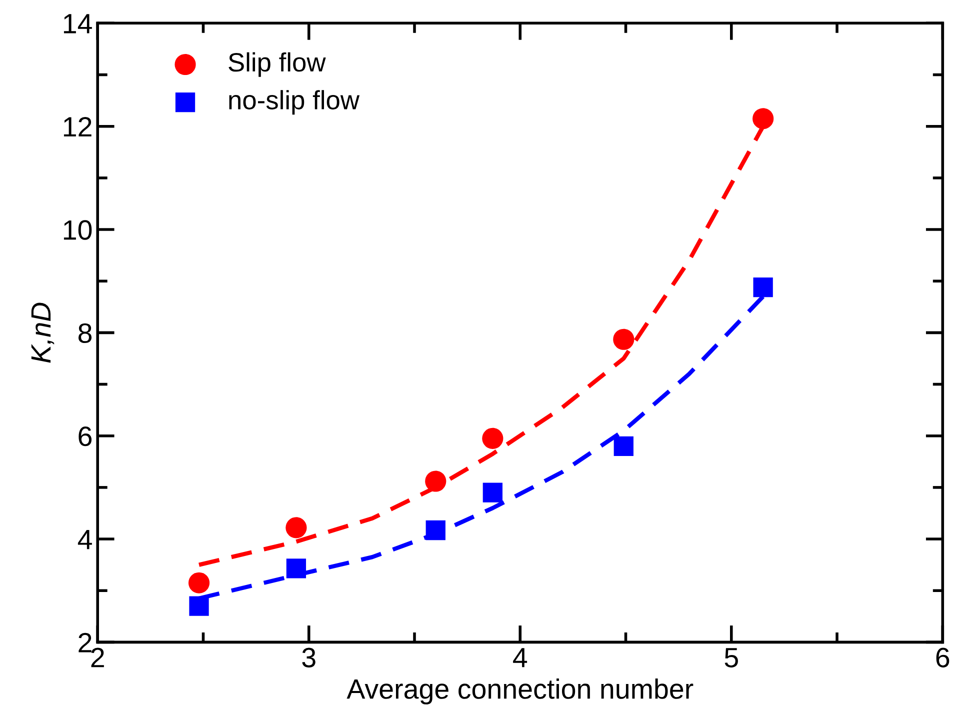 The height and width of the screenshot is (724, 957). I want to click on legend-label: no-slip flow, so click(294, 102).